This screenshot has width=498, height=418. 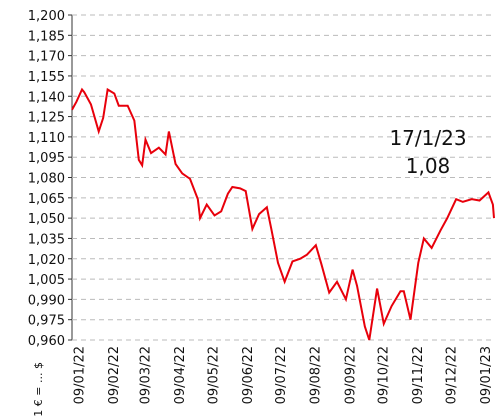 I want to click on y-tick-label: 1,050, so click(x=46, y=219).